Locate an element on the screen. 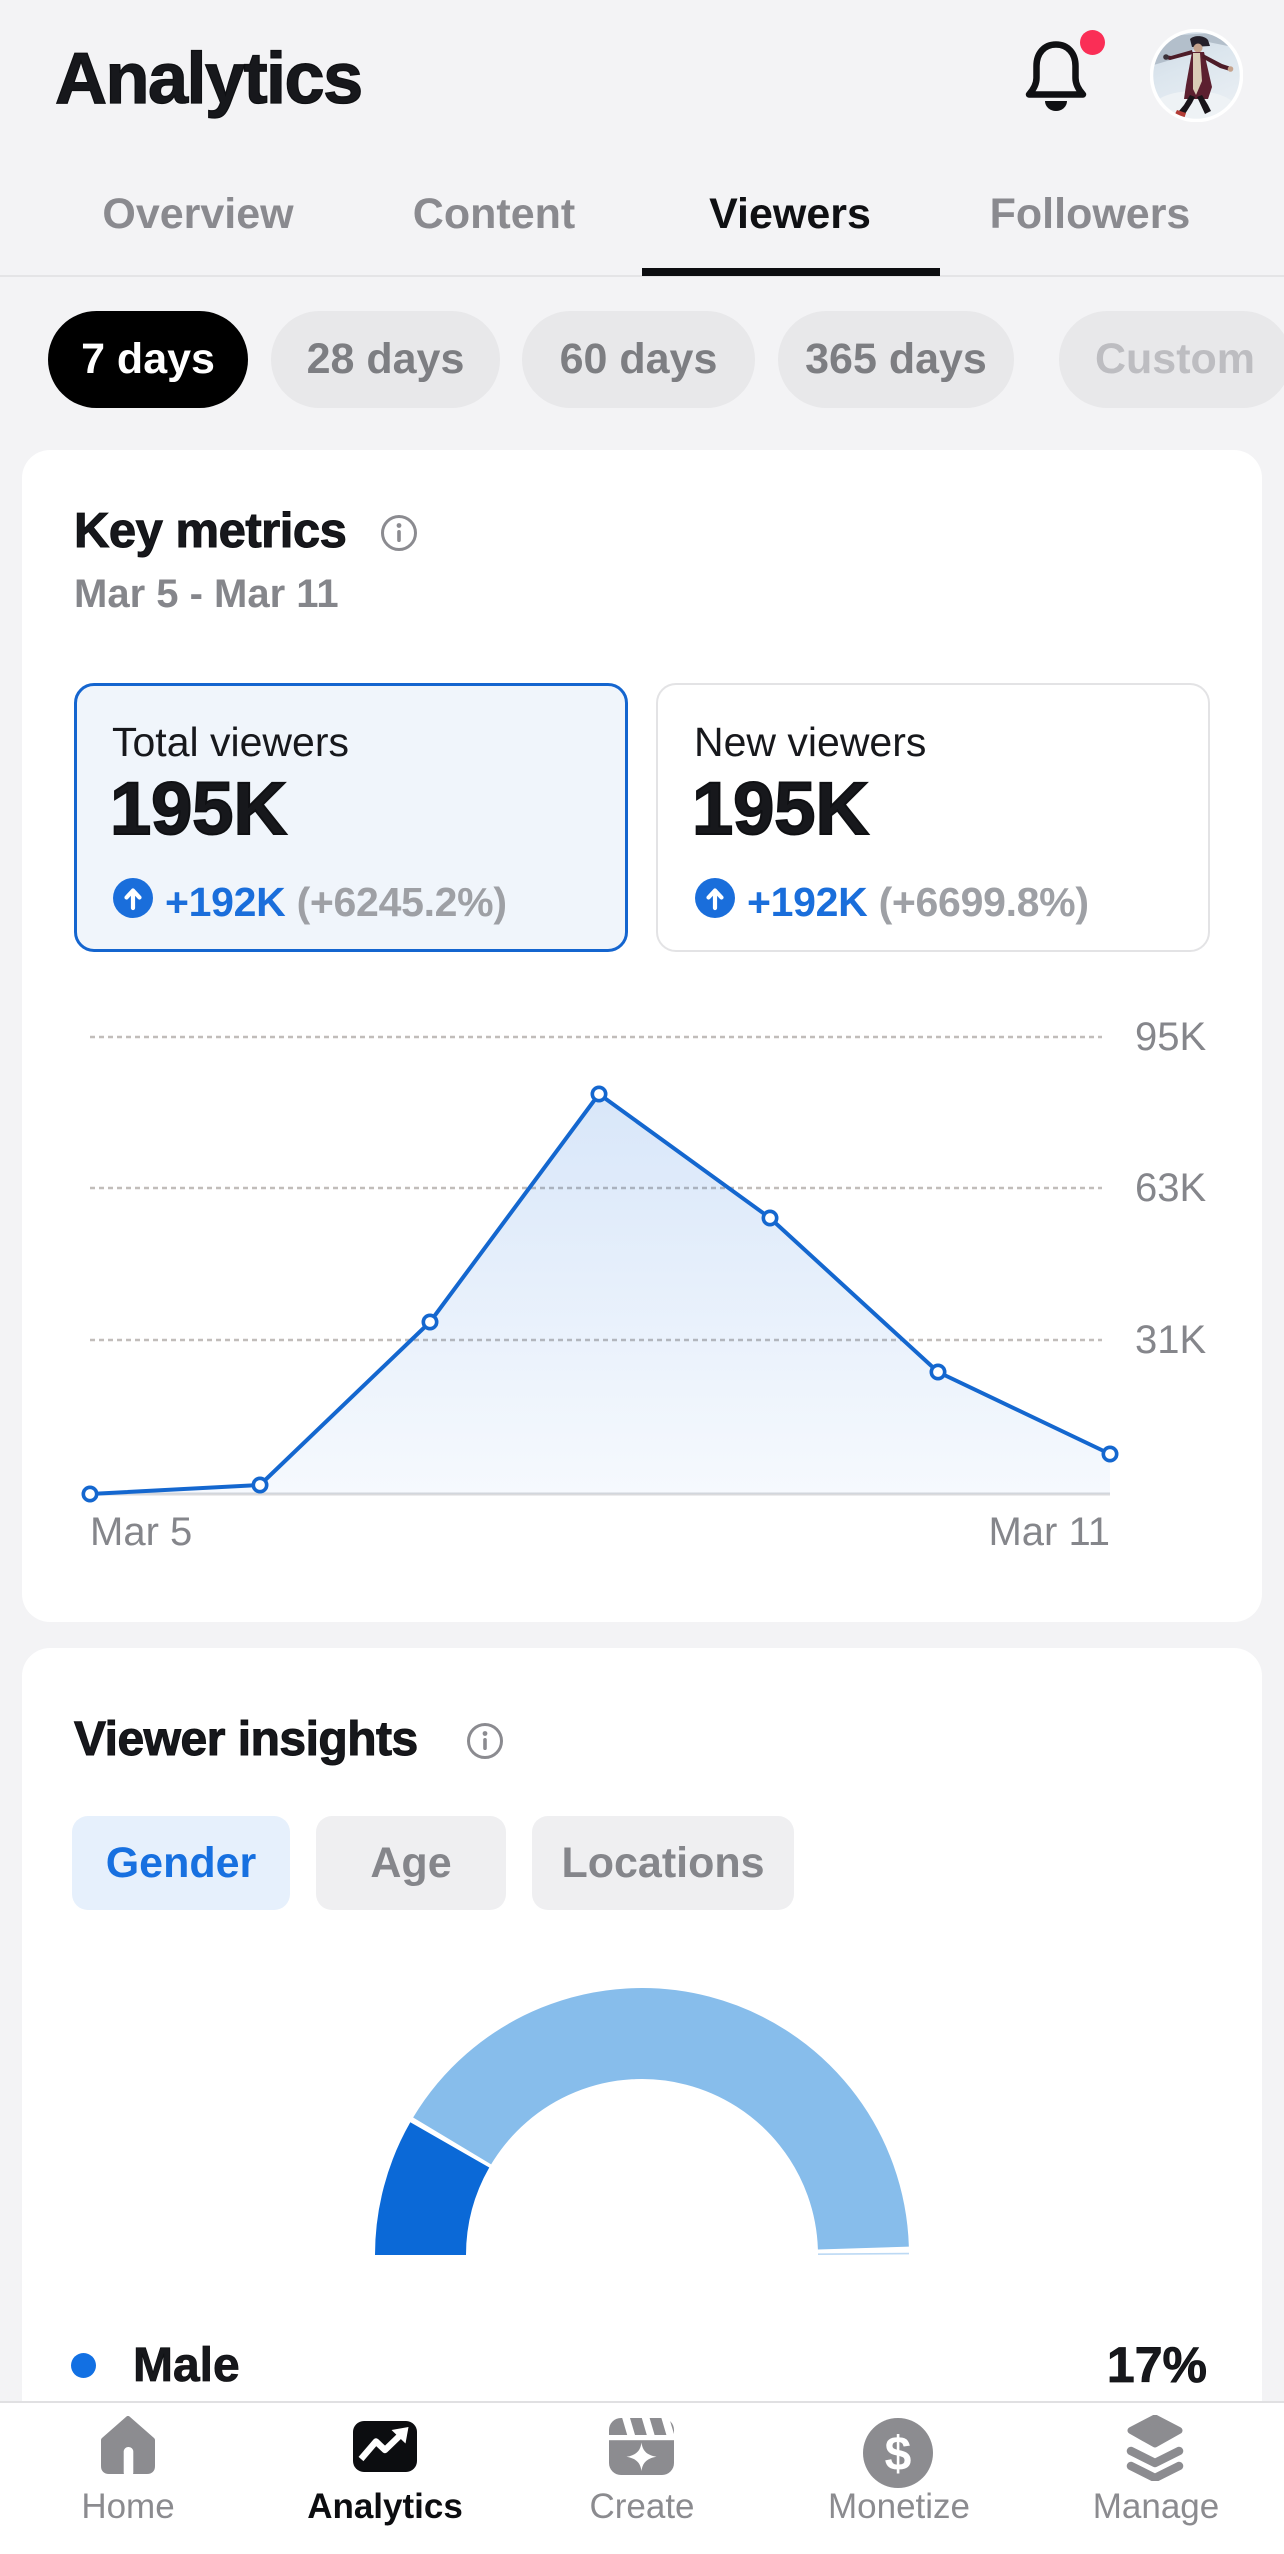  svg-text: 31K is located at coordinates (1170, 1340).